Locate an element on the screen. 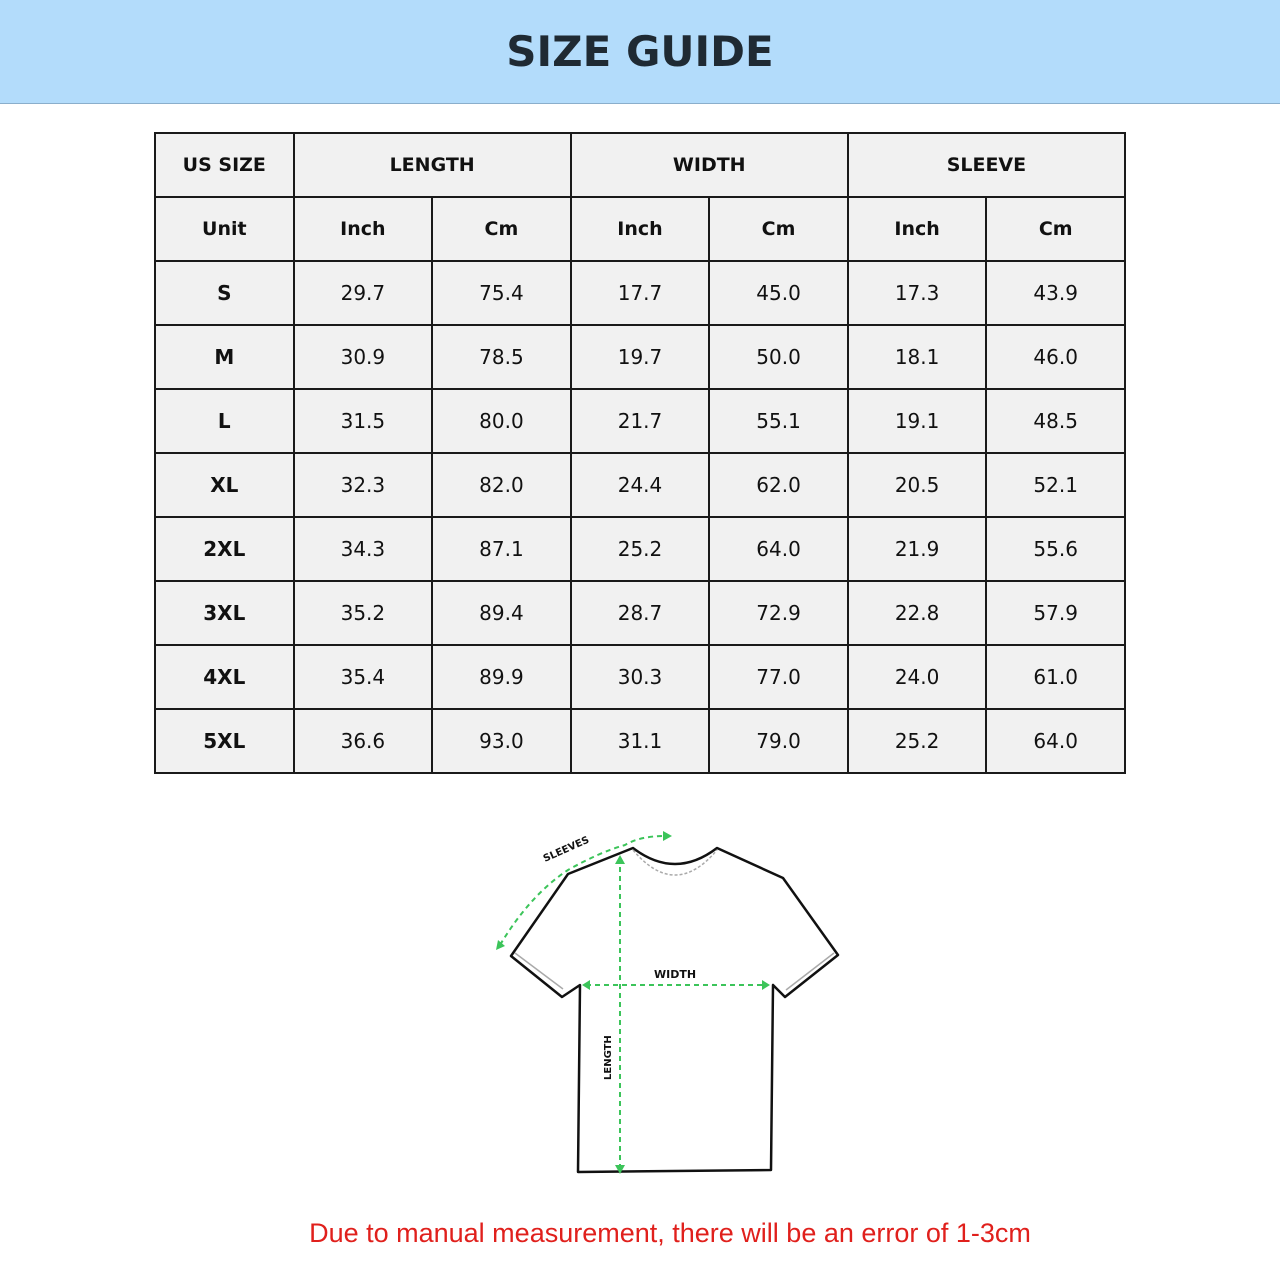 The image size is (1280, 1280). measurement-cell: 28.7 is located at coordinates (640, 613).